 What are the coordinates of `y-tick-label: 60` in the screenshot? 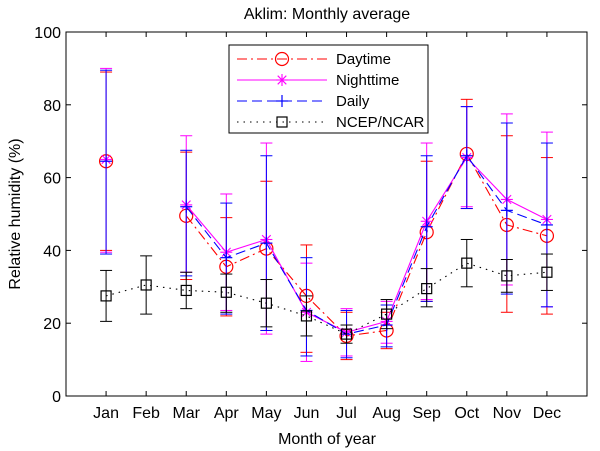 It's located at (52, 179).